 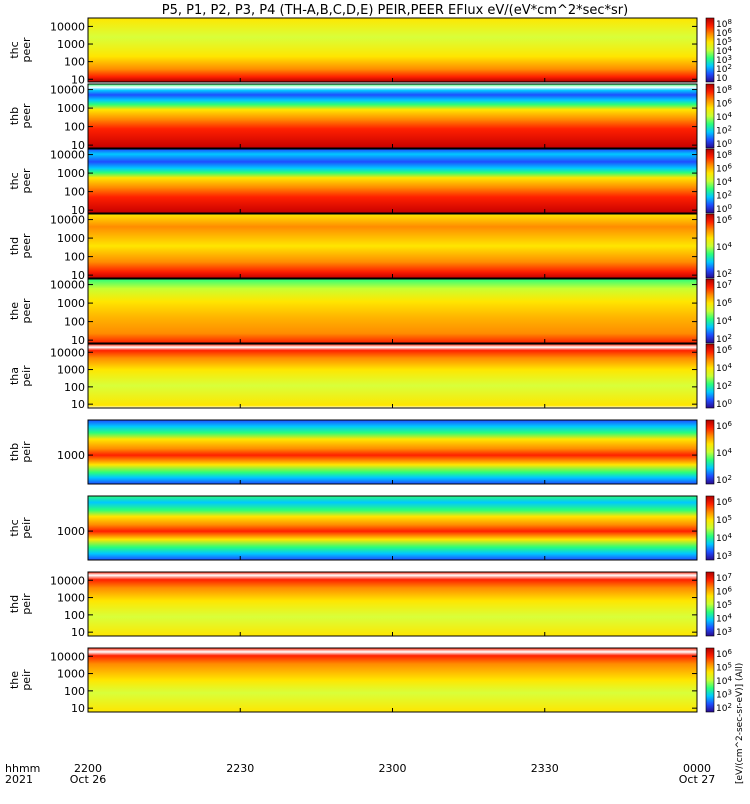 I want to click on colorbar-tick-label: 10⁷, so click(x=724, y=285).